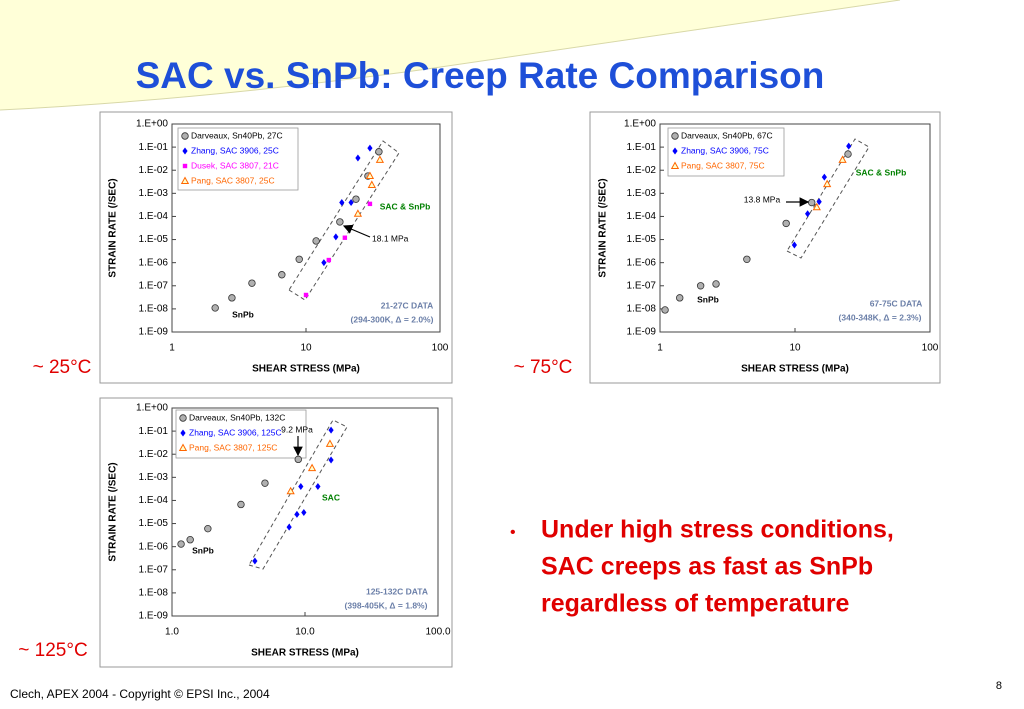 The image size is (1024, 709). Describe the element at coordinates (999, 686) in the screenshot. I see `page-number: 8` at that location.